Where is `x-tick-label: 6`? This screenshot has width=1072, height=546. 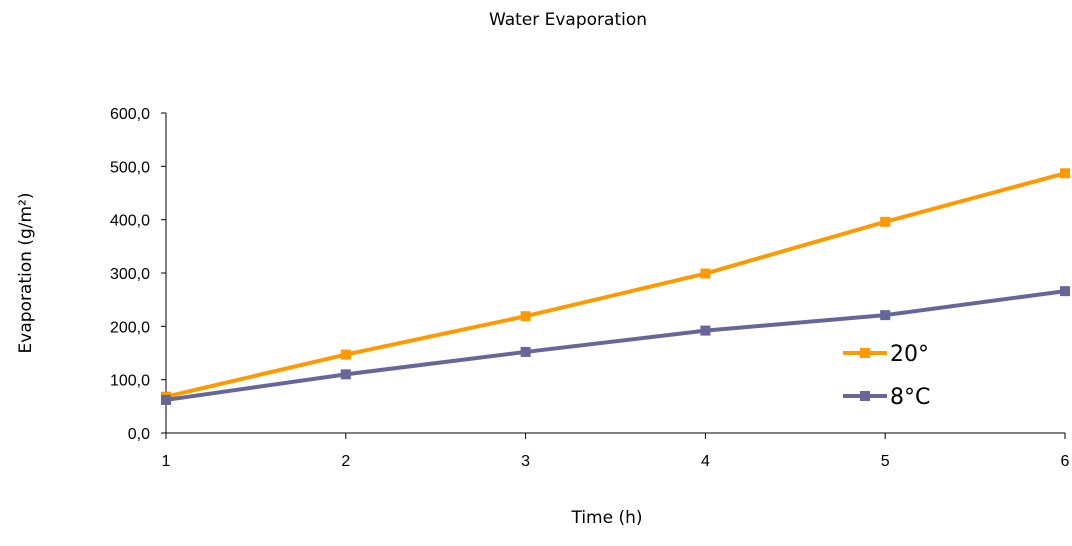 x-tick-label: 6 is located at coordinates (1065, 461).